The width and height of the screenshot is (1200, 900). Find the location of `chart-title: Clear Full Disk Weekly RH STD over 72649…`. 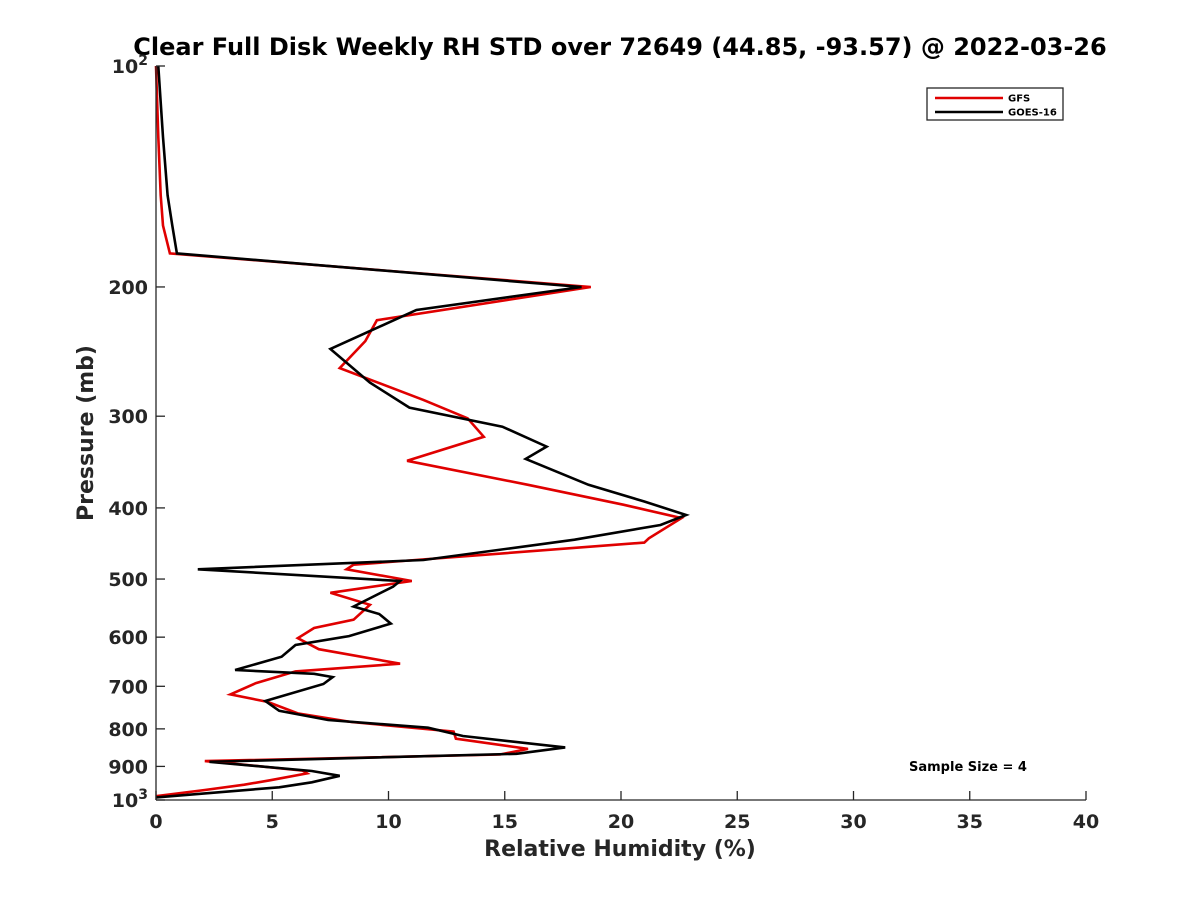

chart-title: Clear Full Disk Weekly RH STD over 72649… is located at coordinates (619, 47).